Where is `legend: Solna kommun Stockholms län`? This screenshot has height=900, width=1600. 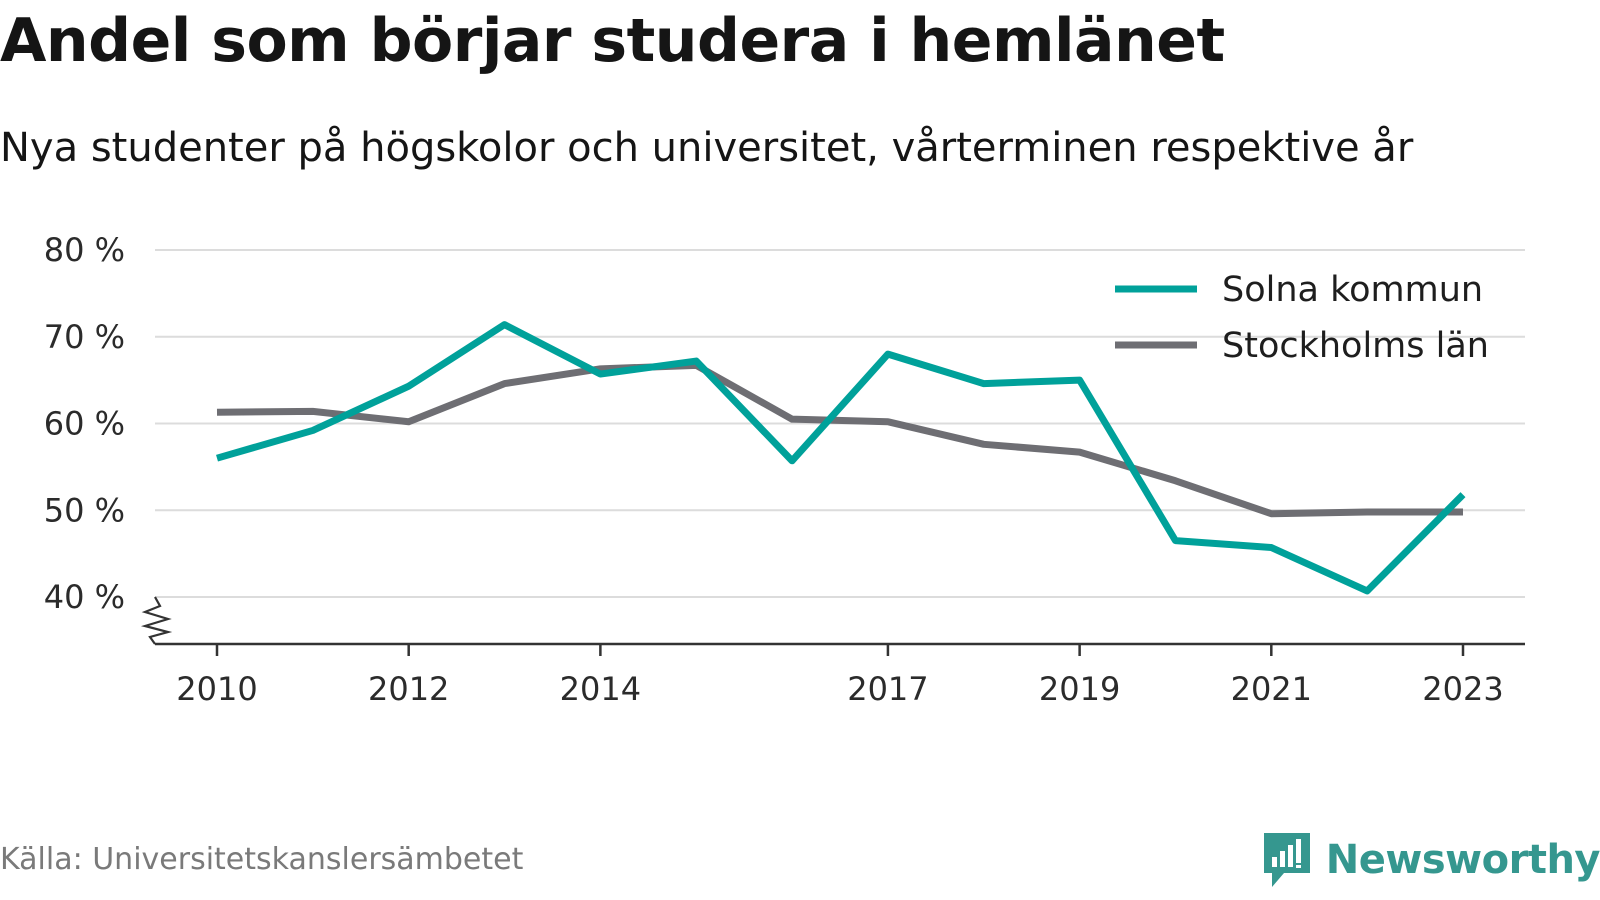 legend: Solna kommun Stockholms län is located at coordinates (1302, 318).